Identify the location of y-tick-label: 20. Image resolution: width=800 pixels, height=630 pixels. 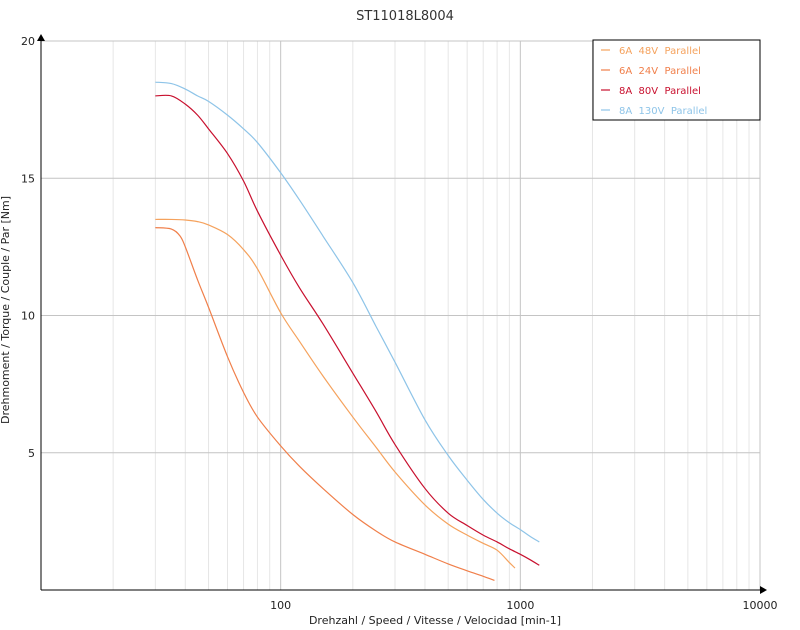
(28, 41).